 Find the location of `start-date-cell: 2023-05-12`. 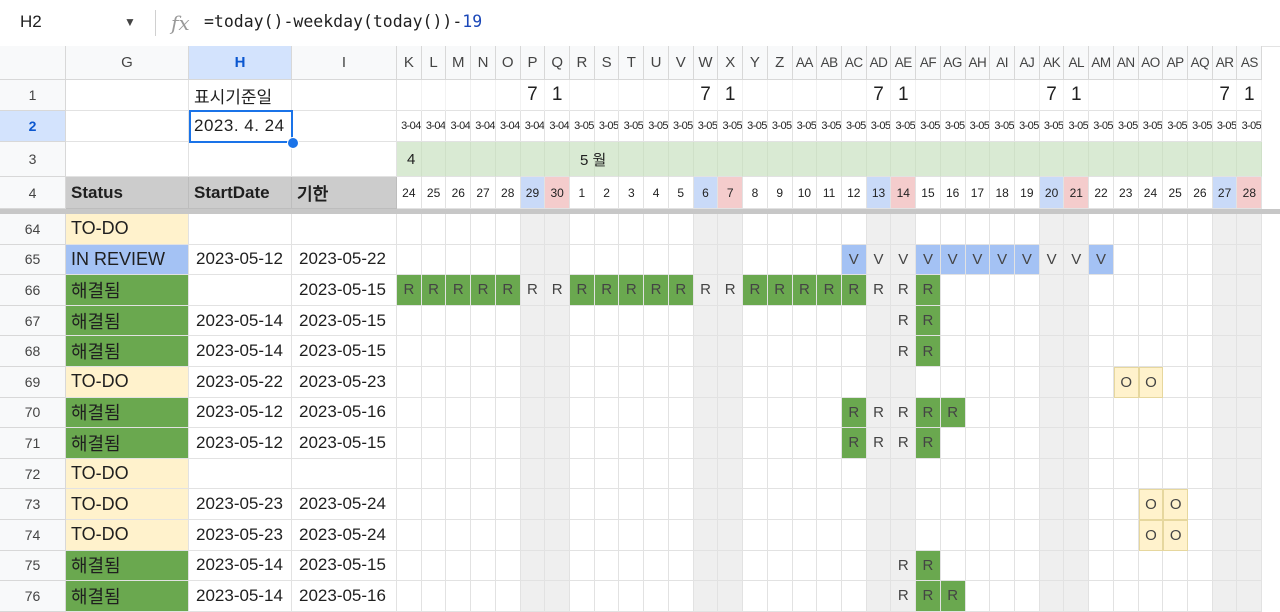

start-date-cell: 2023-05-12 is located at coordinates (240, 413).